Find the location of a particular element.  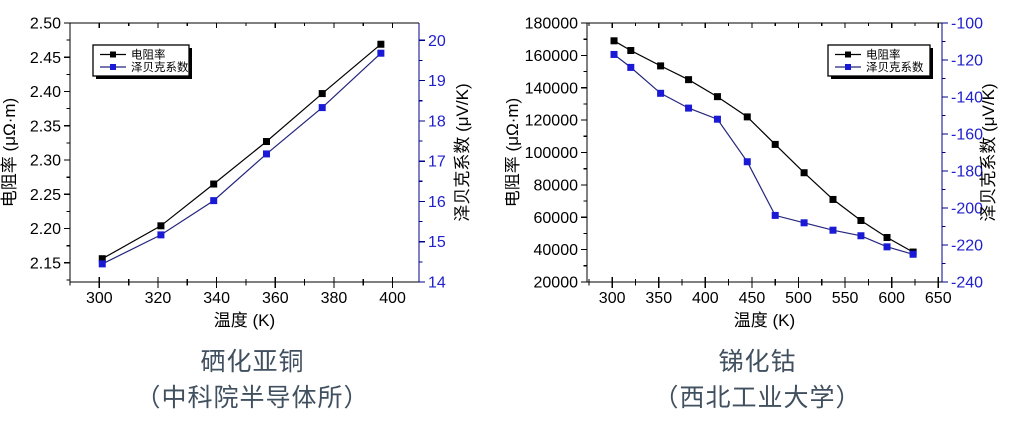

y-right-tick-label: -200 is located at coordinates (967, 209).